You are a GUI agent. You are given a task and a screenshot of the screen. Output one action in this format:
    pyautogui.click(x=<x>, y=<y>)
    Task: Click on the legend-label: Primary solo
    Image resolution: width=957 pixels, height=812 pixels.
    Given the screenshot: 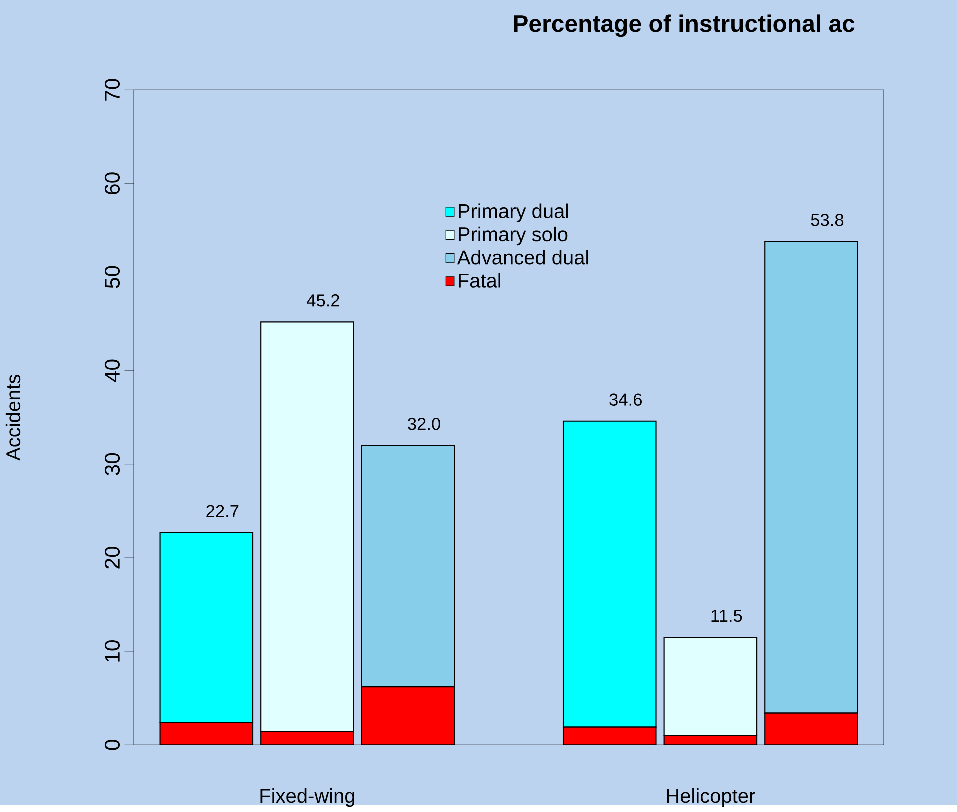 What is the action you would take?
    pyautogui.click(x=513, y=236)
    